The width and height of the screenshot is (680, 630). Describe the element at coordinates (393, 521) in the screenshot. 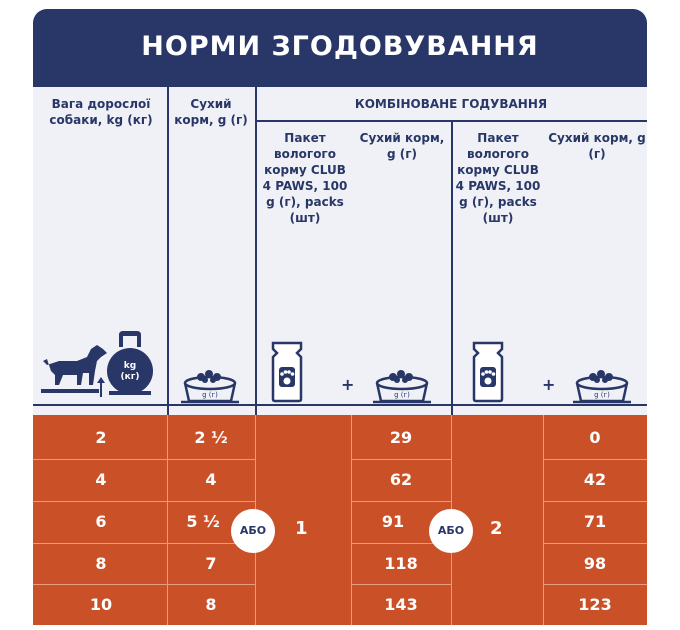

I see `dry-with-1-pack-value: 91` at that location.